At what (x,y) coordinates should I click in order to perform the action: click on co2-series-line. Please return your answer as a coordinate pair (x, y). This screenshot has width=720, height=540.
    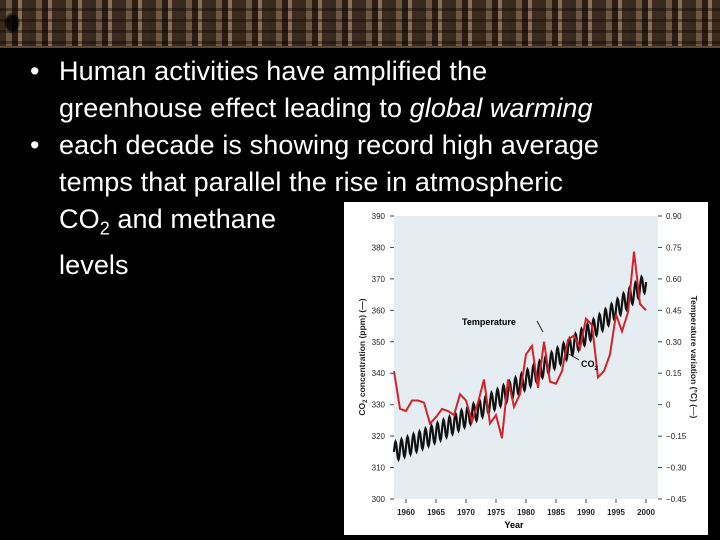
    Looking at the image, I should click on (520, 368).